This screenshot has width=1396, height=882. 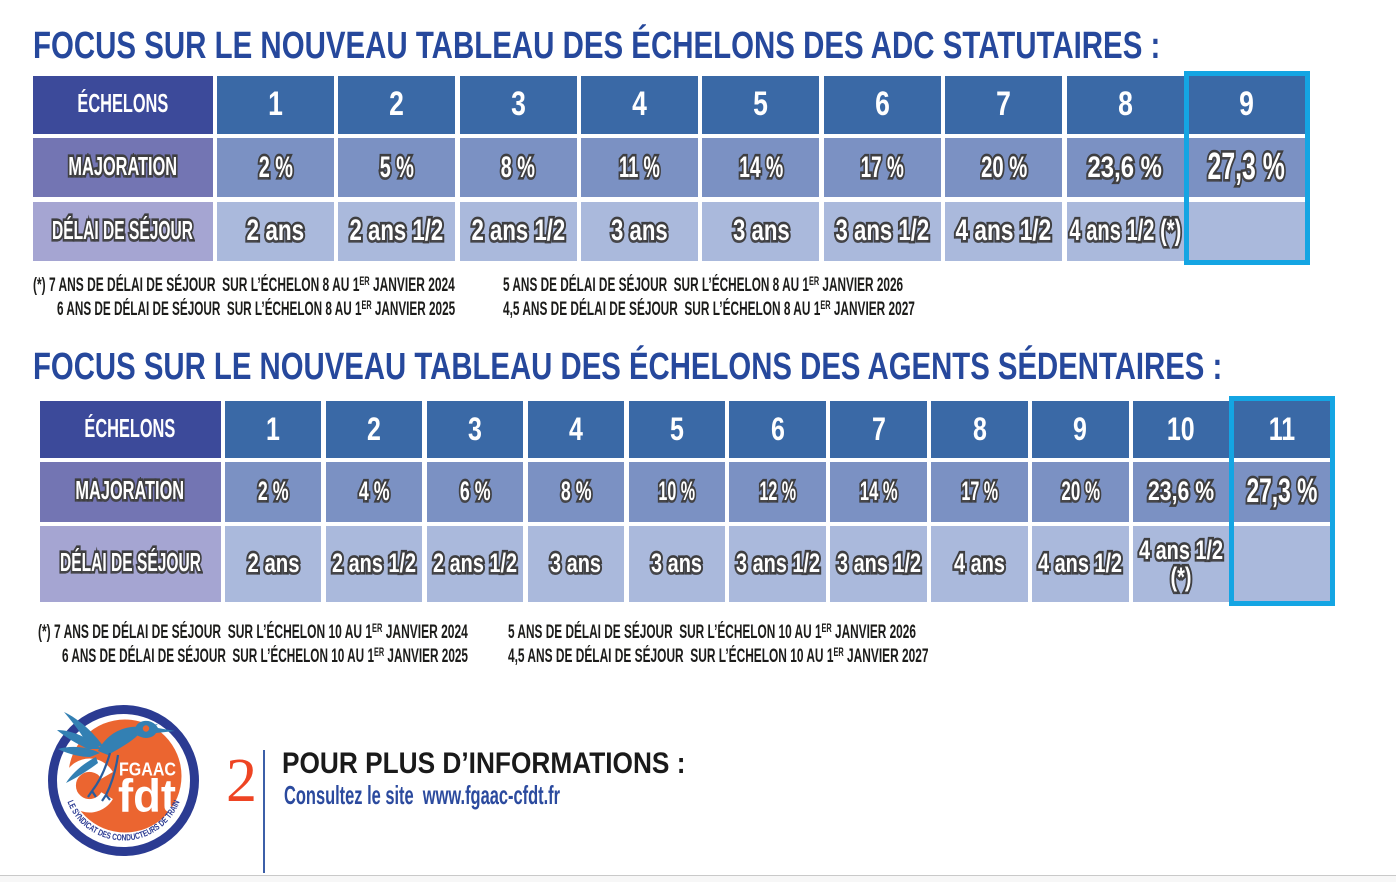 I want to click on svg-text: fdt, so click(x=147, y=796).